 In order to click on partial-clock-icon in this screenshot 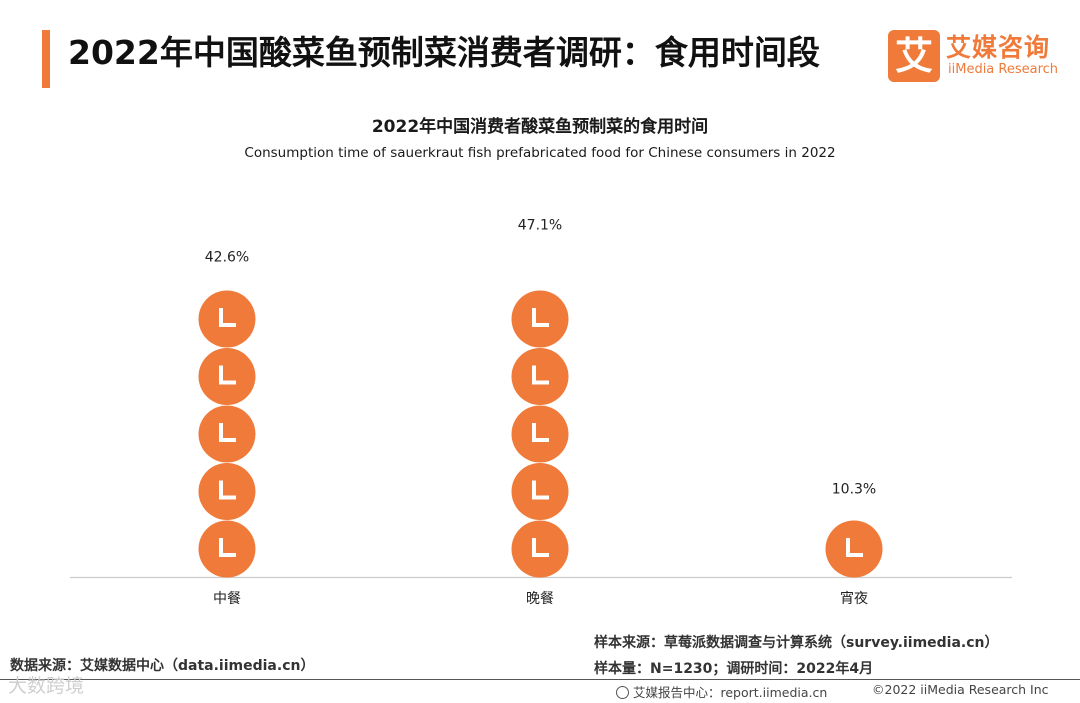, I will do `click(540, 265)`.